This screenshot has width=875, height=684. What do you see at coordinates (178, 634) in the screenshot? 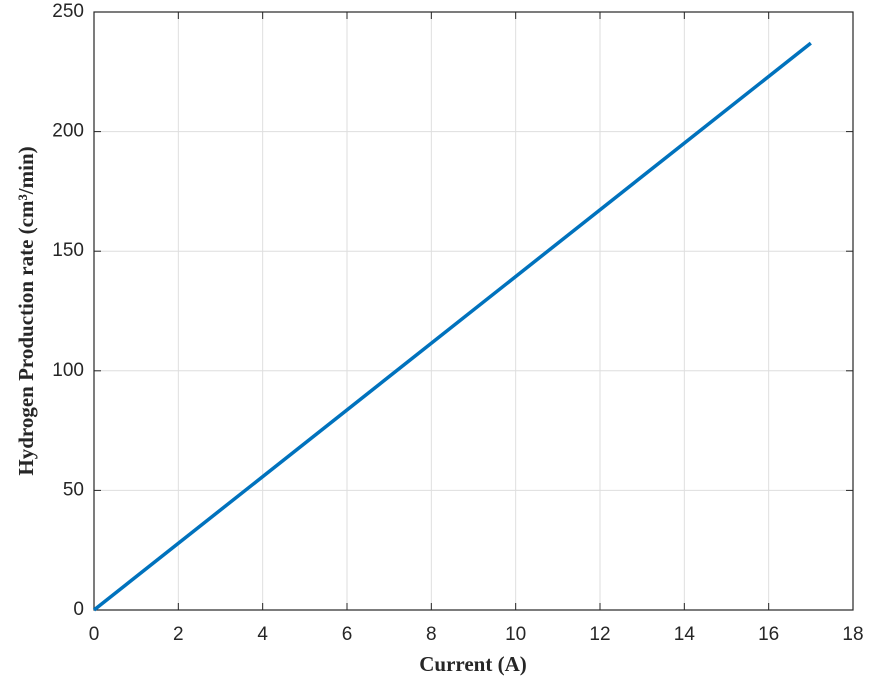
I see `x-tick-label: 2` at bounding box center [178, 634].